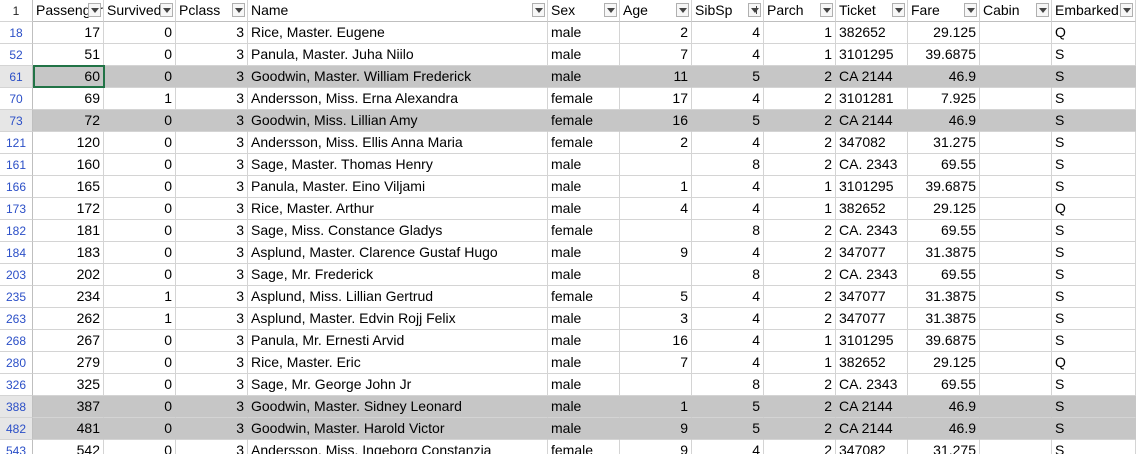  Describe the element at coordinates (16, 297) in the screenshot. I see `row-number: 235` at that location.